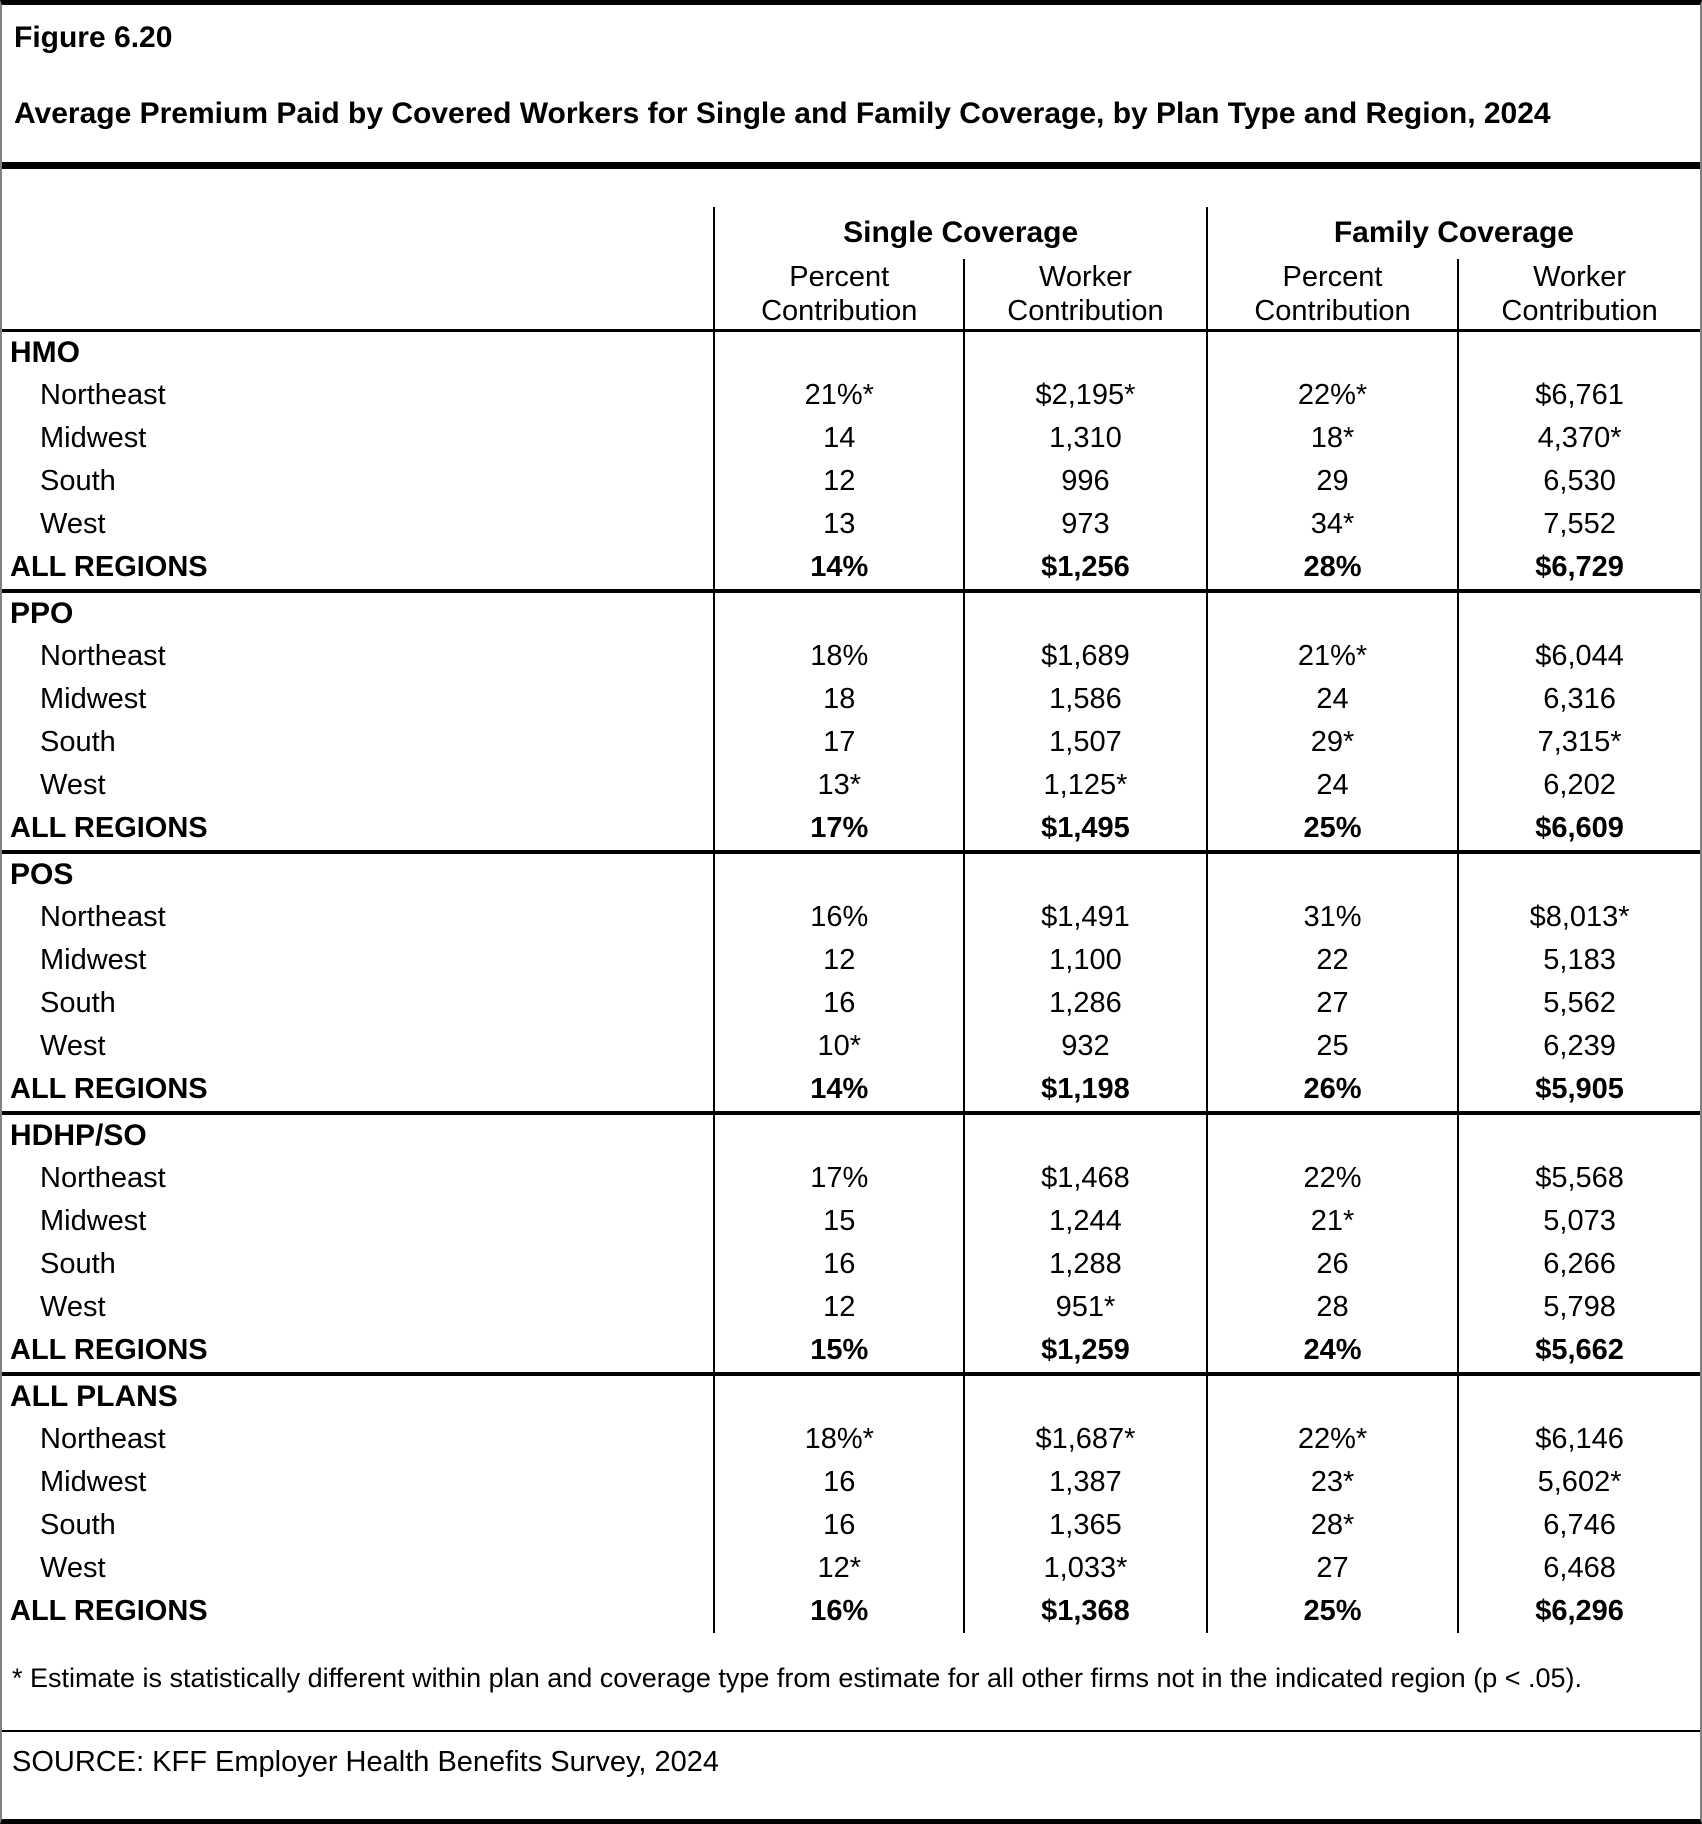 The width and height of the screenshot is (1702, 1824). Describe the element at coordinates (1331, 567) in the screenshot. I see `total-value-cell: 28%` at that location.